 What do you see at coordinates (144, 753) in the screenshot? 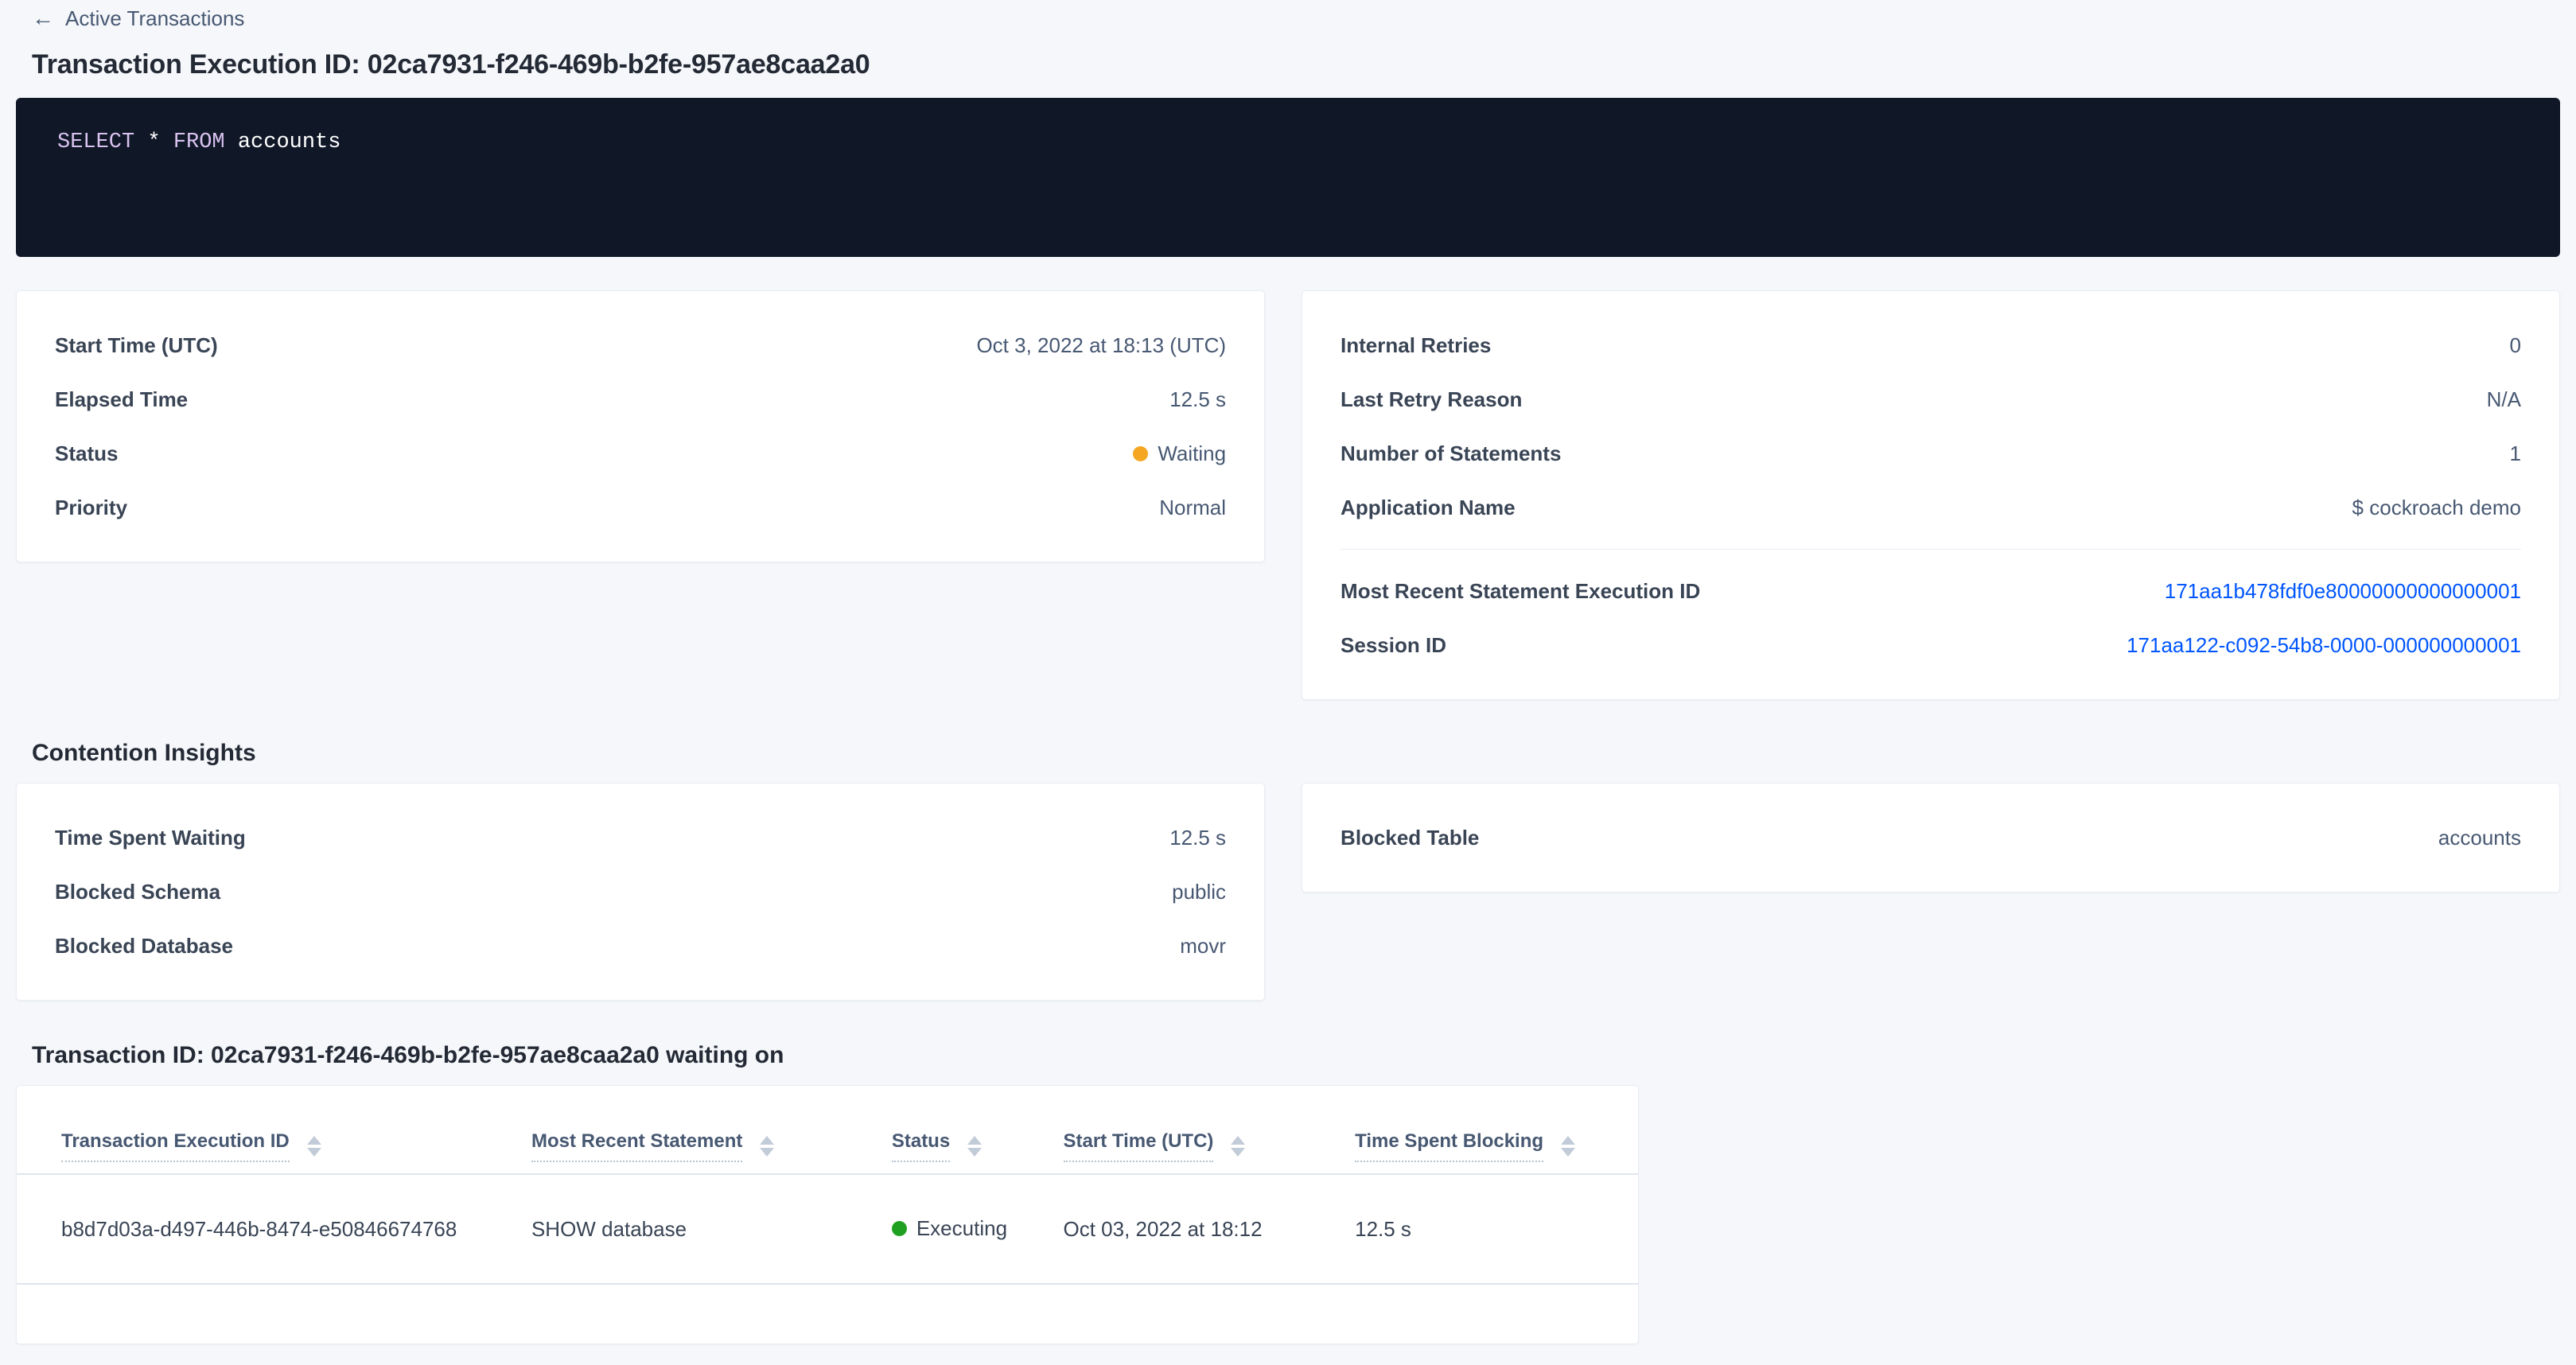
I see `section-title-contention-insights: Contention Insights` at bounding box center [144, 753].